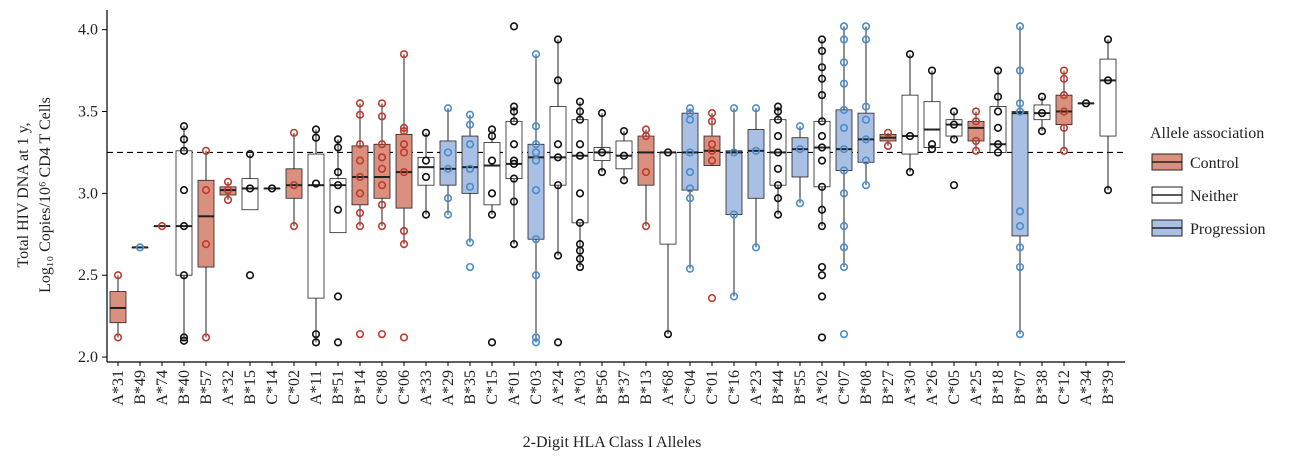  Describe the element at coordinates (88, 112) in the screenshot. I see `y-tick-label: 3.5` at that location.